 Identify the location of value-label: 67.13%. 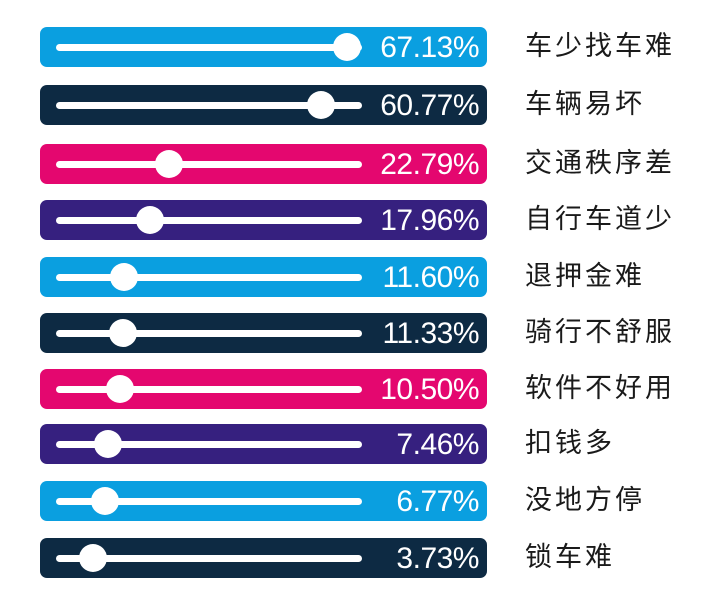
(429, 47).